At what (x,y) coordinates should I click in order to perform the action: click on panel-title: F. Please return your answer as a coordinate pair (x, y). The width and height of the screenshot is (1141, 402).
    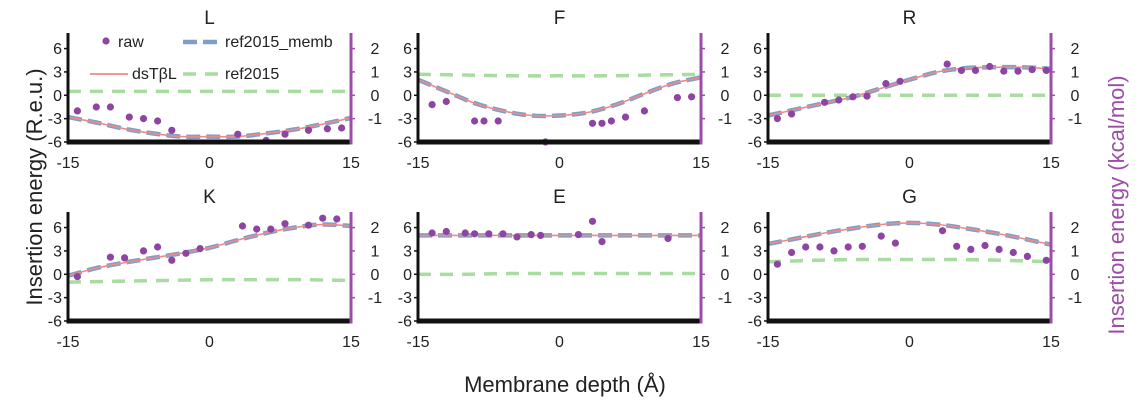
    Looking at the image, I should click on (560, 18).